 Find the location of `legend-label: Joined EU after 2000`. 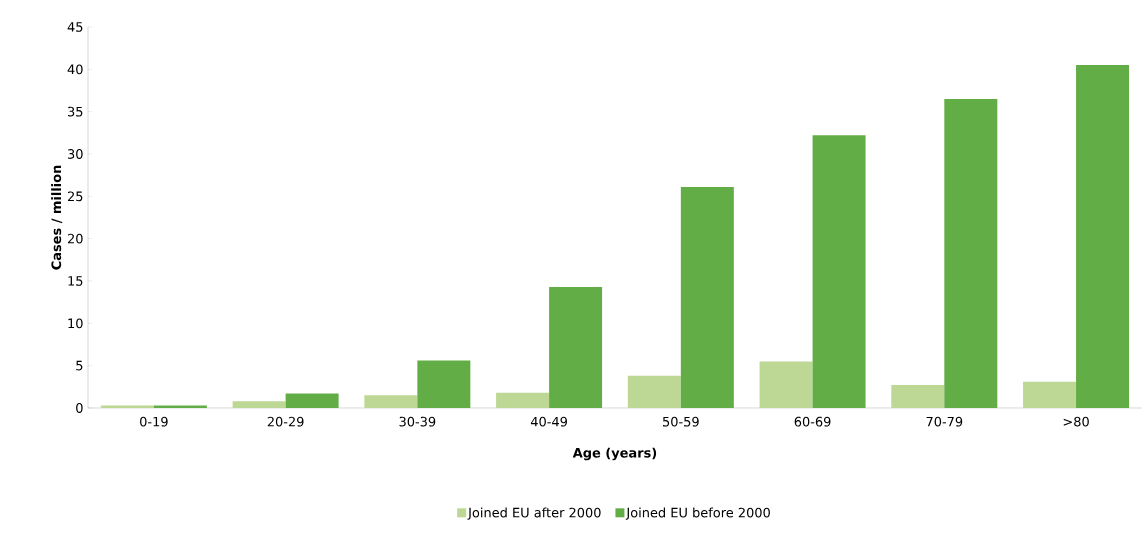

legend-label: Joined EU after 2000 is located at coordinates (534, 513).